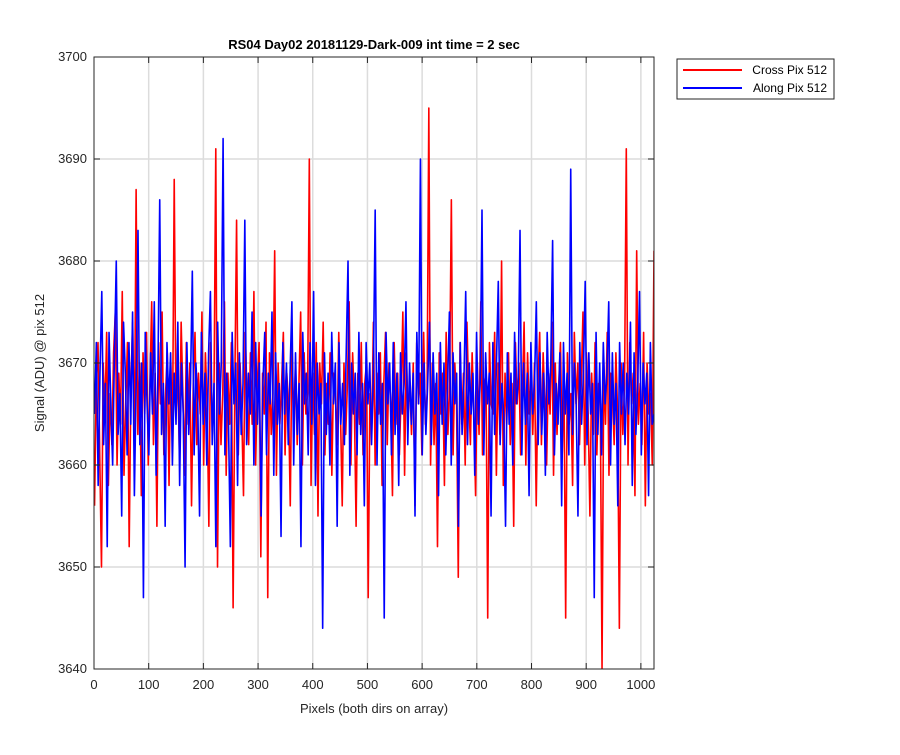  Describe the element at coordinates (374, 708) in the screenshot. I see `x-axis-label: Pixels (both dirs on array)` at that location.